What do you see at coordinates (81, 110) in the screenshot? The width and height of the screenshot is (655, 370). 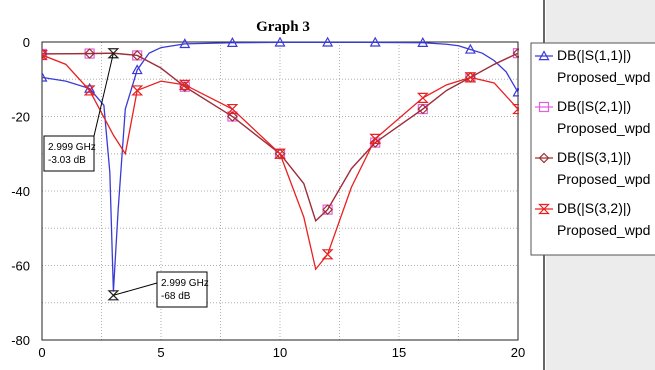 I see `marker-1: 2.999 GHz -3.03 dB` at bounding box center [81, 110].